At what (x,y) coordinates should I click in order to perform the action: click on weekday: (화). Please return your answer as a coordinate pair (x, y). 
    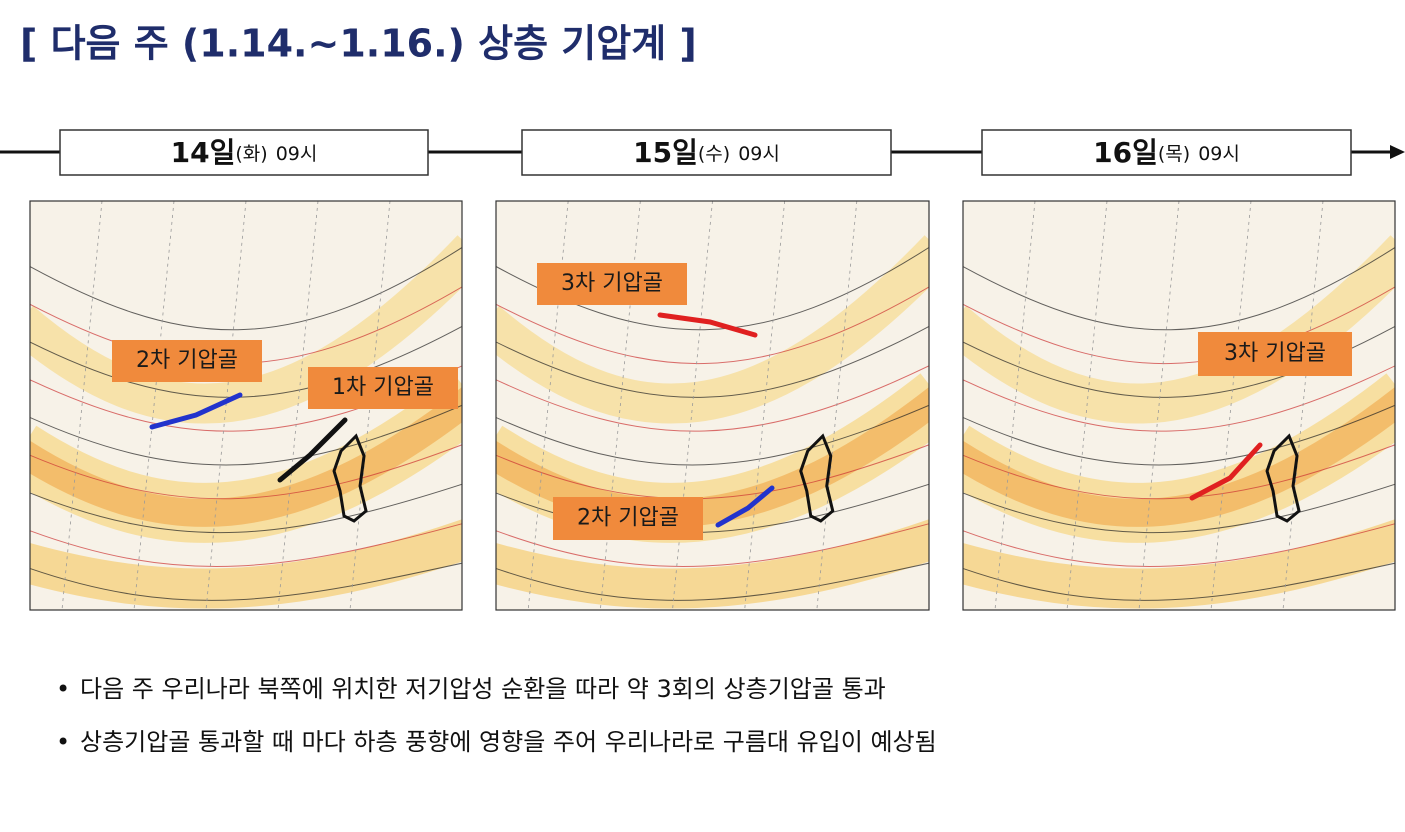
    Looking at the image, I should click on (251, 154).